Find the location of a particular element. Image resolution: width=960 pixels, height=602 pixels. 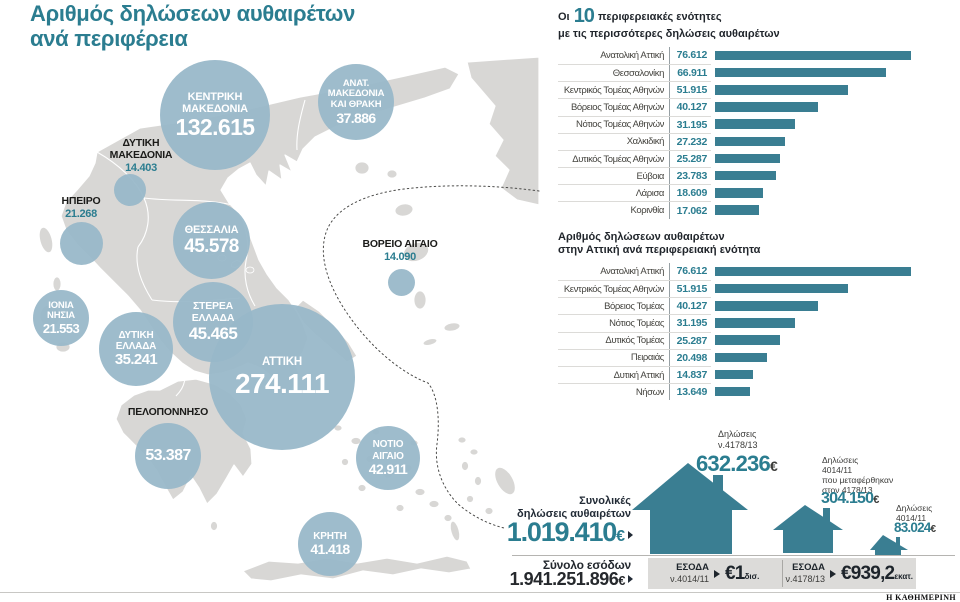

label-peloponnisos: ΠΕΛΟΠΟΝΝΗΣΟ is located at coordinates (168, 412).